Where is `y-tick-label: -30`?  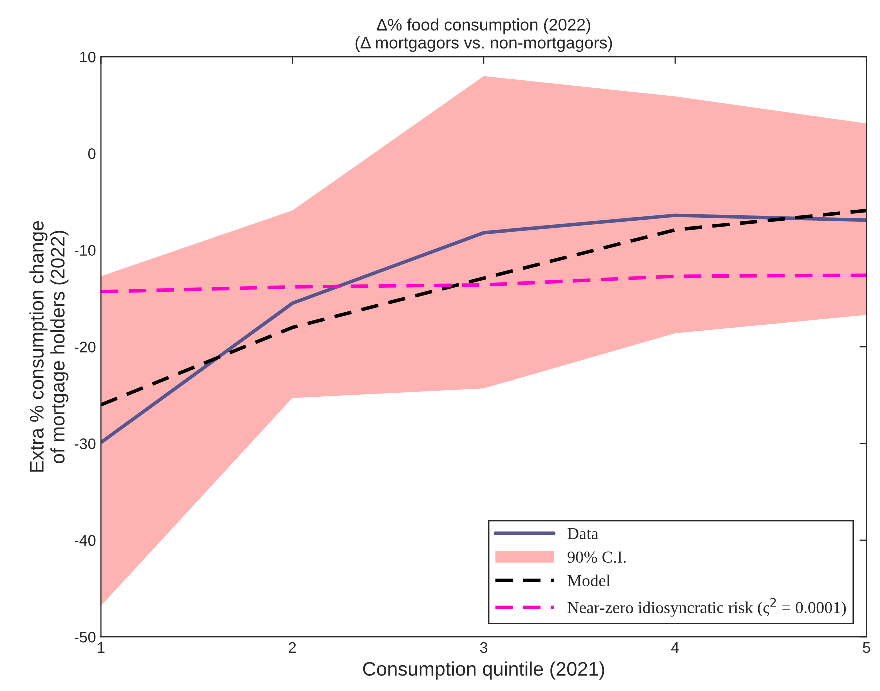
y-tick-label: -30 is located at coordinates (85, 444).